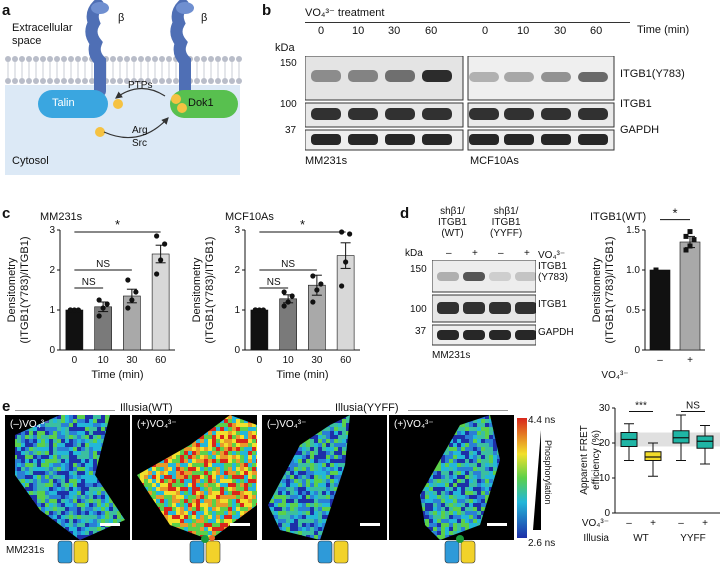 This screenshot has width=725, height=567. I want to click on d-marker-150: 150, so click(418, 269).